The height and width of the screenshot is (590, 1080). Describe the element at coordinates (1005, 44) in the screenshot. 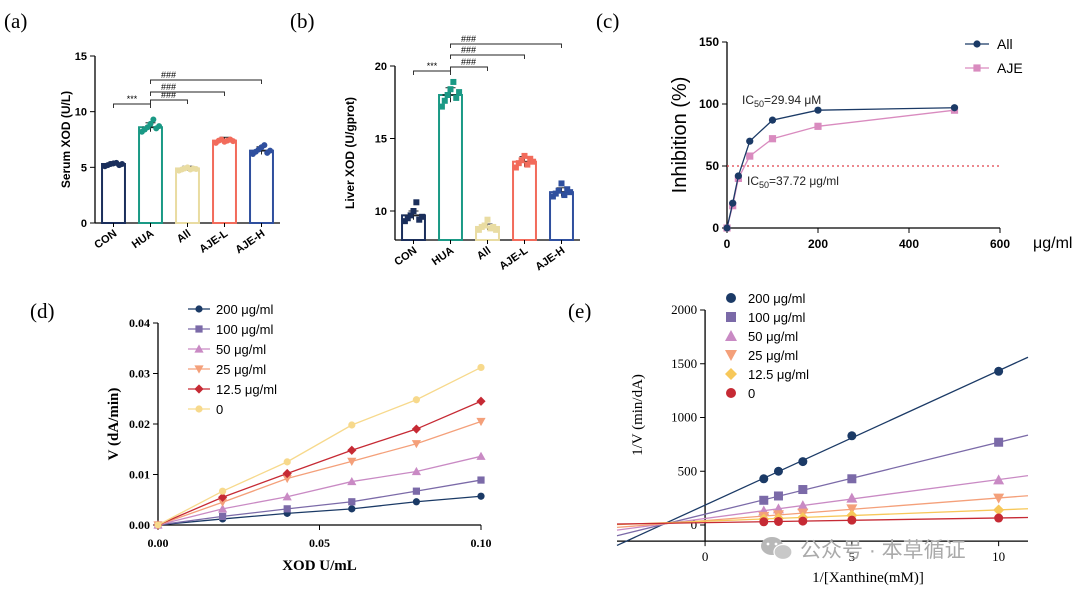

I see `legend-label: All` at that location.